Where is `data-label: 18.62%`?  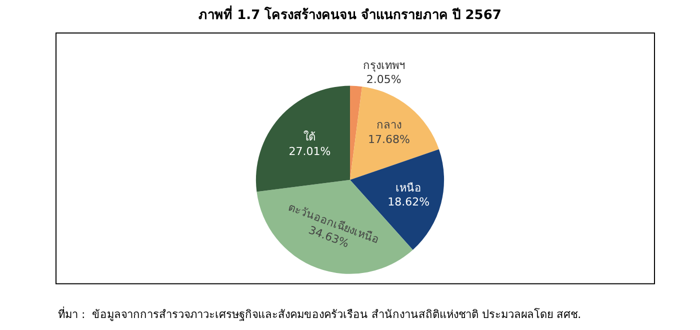 data-label: 18.62% is located at coordinates (409, 202).